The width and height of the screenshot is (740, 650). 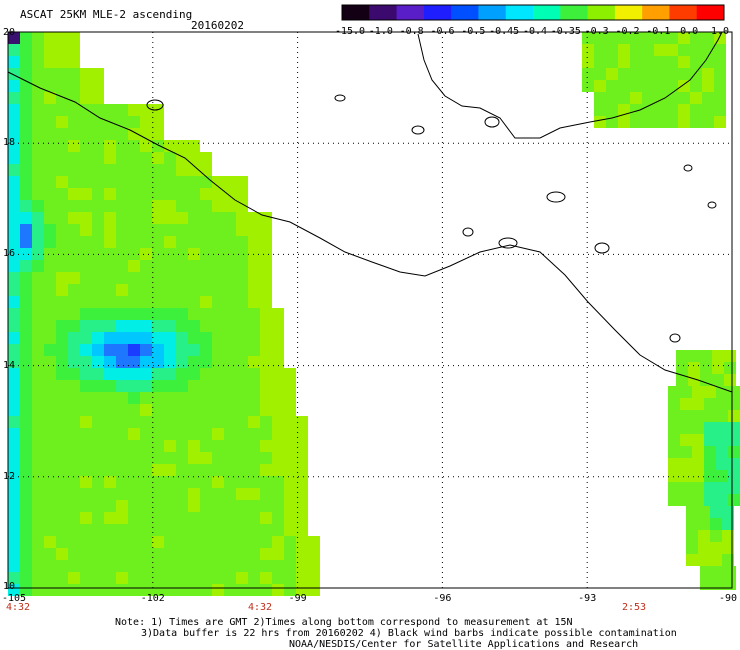 What do you see at coordinates (473, 31) in the screenshot?
I see `colorbar-label: -0.5` at bounding box center [473, 31].